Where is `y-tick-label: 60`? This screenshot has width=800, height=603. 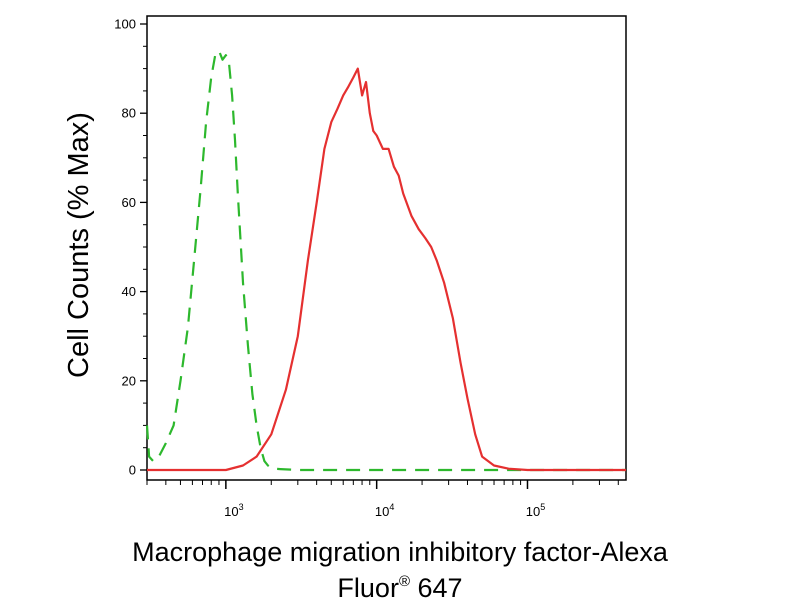
y-tick-label: 60 is located at coordinates (129, 202).